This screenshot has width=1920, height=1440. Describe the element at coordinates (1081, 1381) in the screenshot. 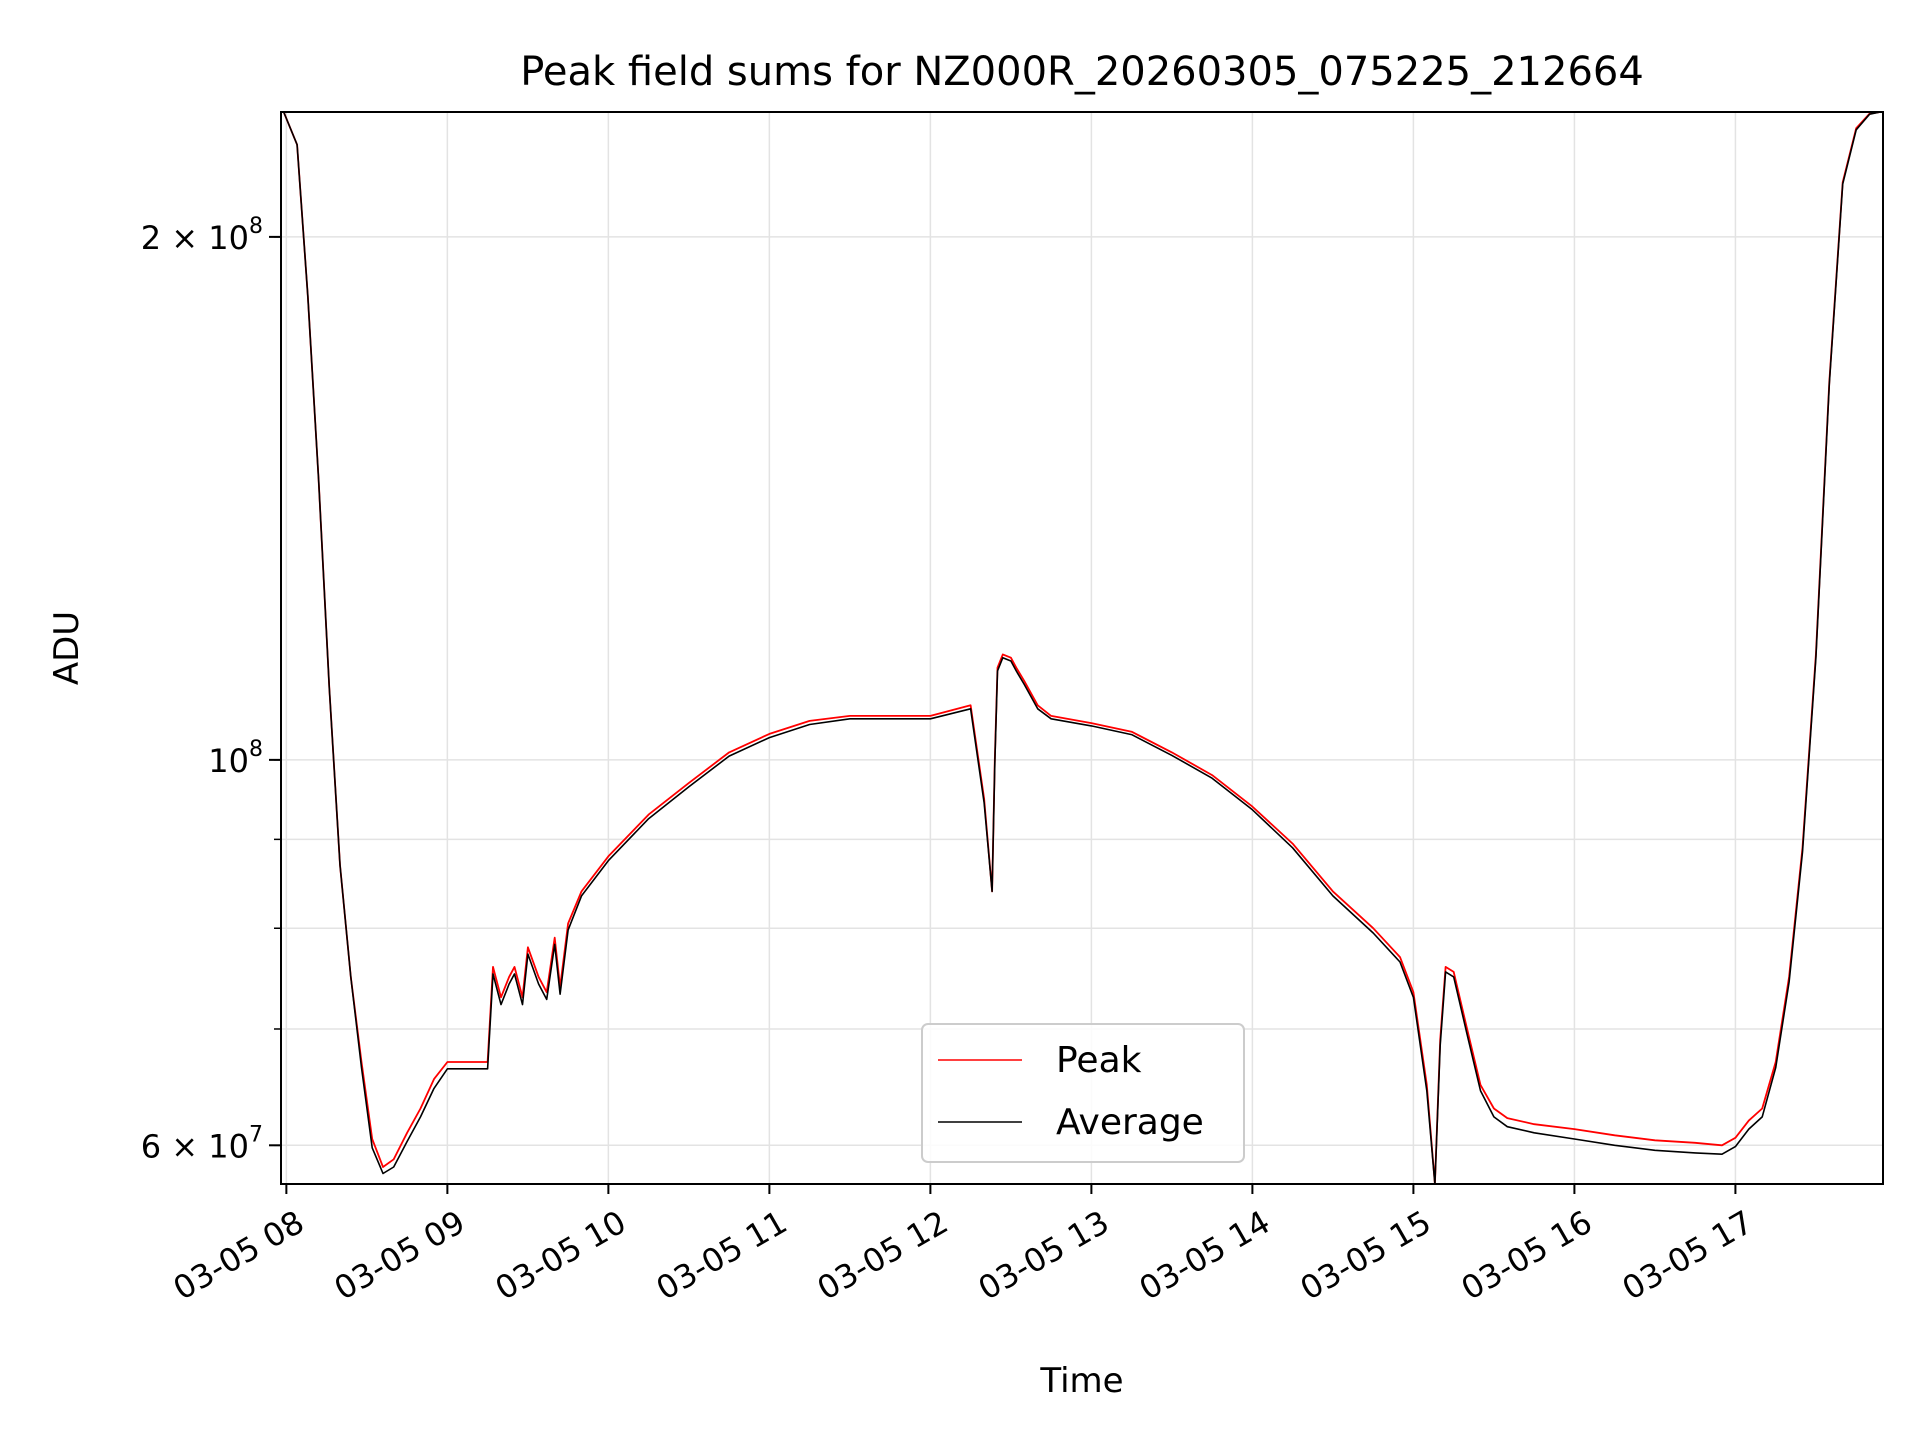

I see `x-axis-label: Time` at that location.